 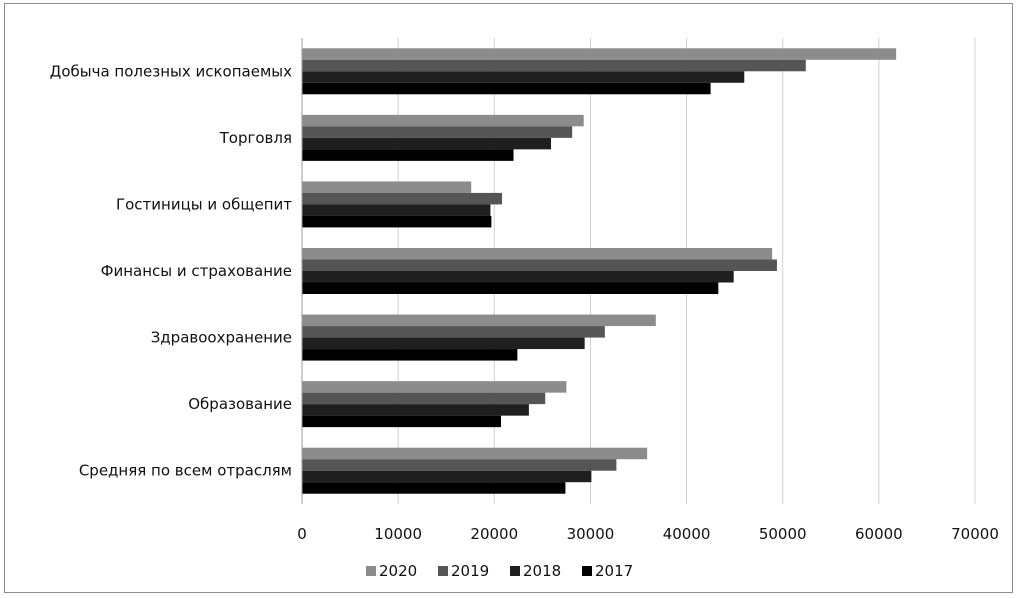 I want to click on x-tick-label: 20000, so click(x=494, y=534).